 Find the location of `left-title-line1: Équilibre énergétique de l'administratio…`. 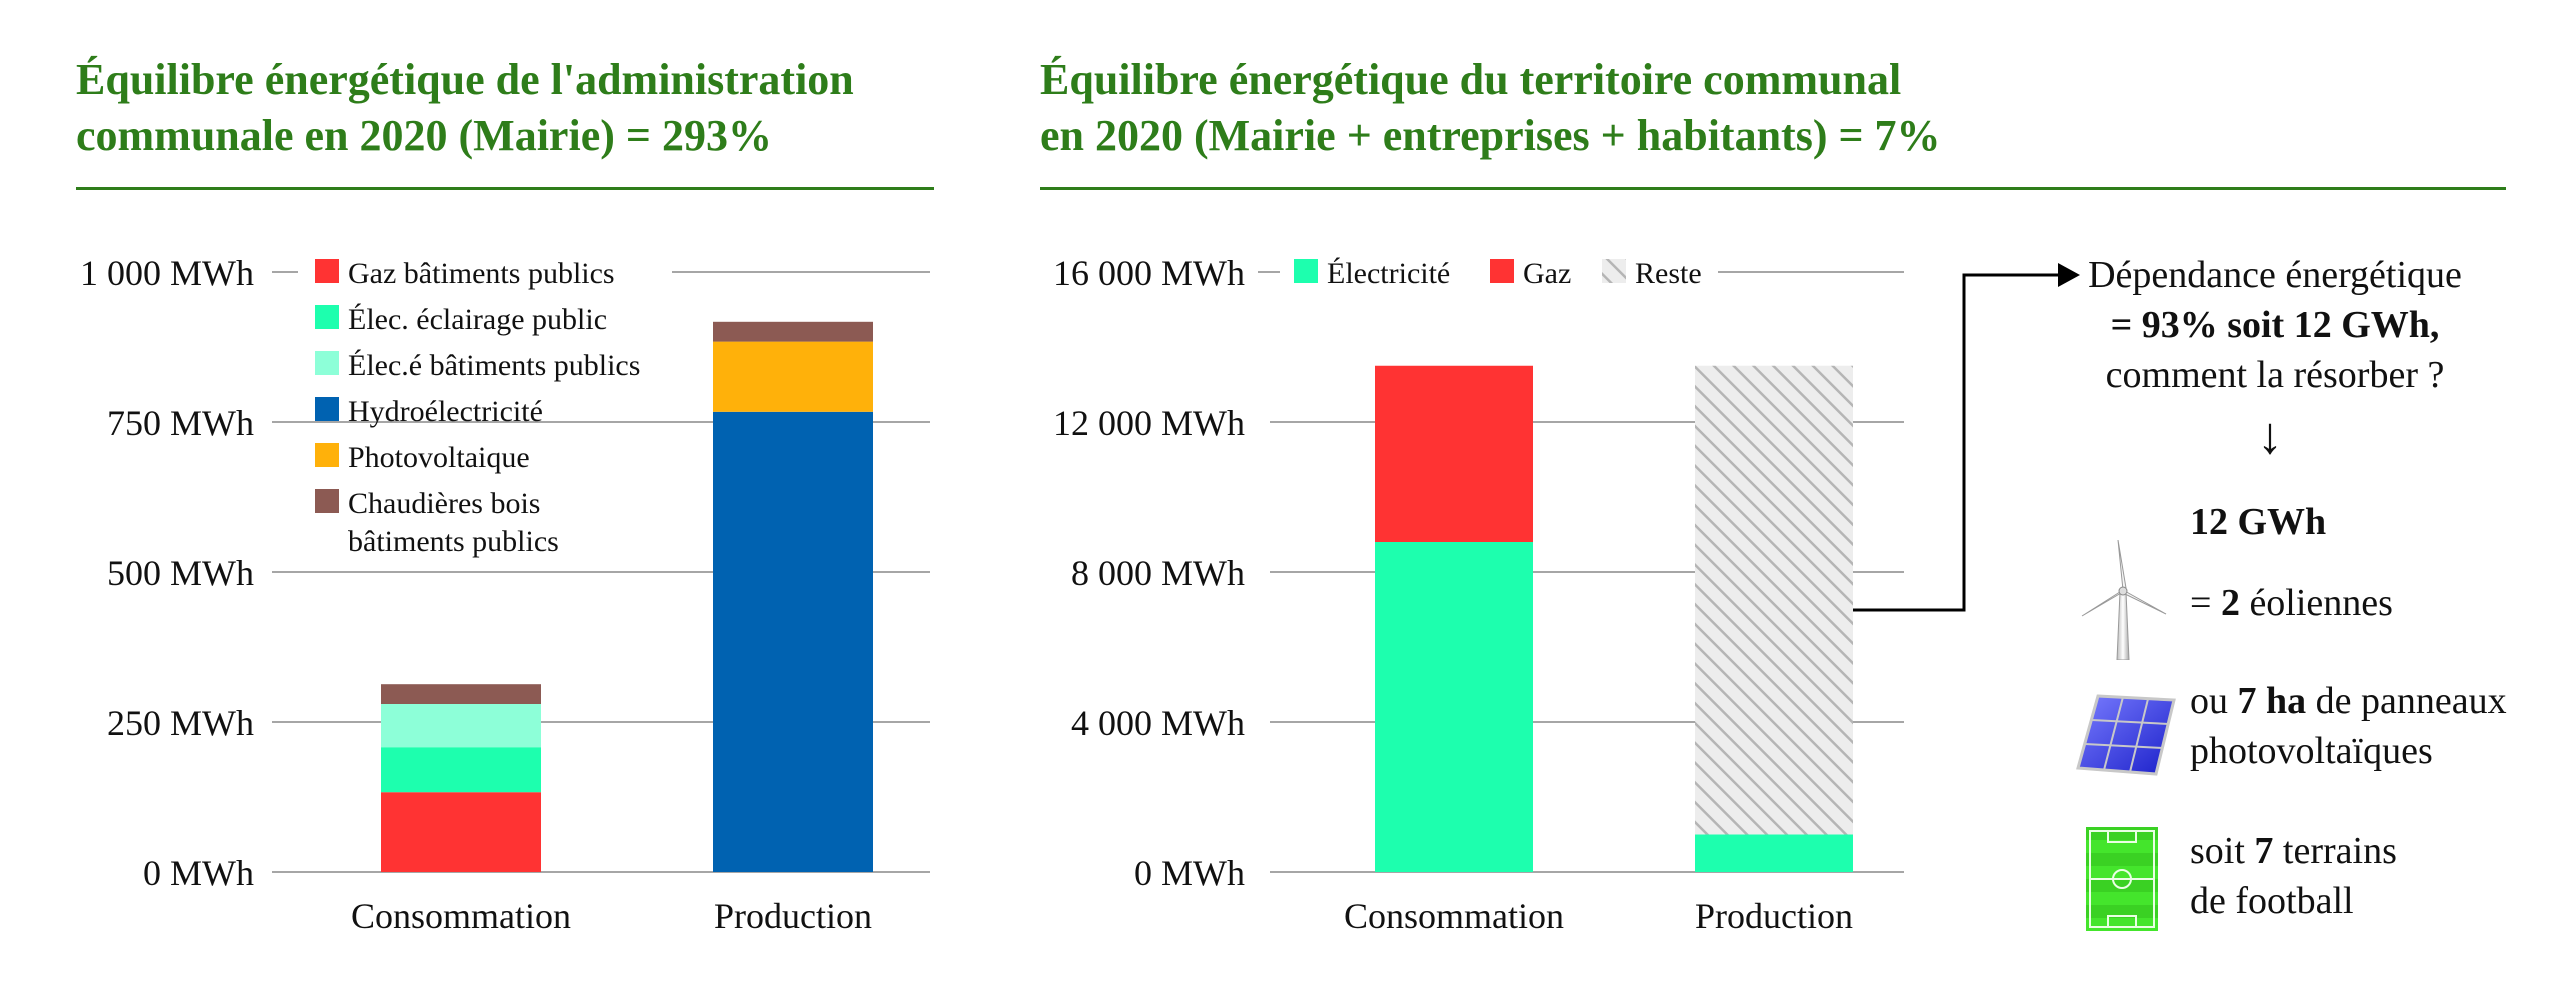

left-title-line1: Équilibre énergétique de l'administratio… is located at coordinates (465, 79).